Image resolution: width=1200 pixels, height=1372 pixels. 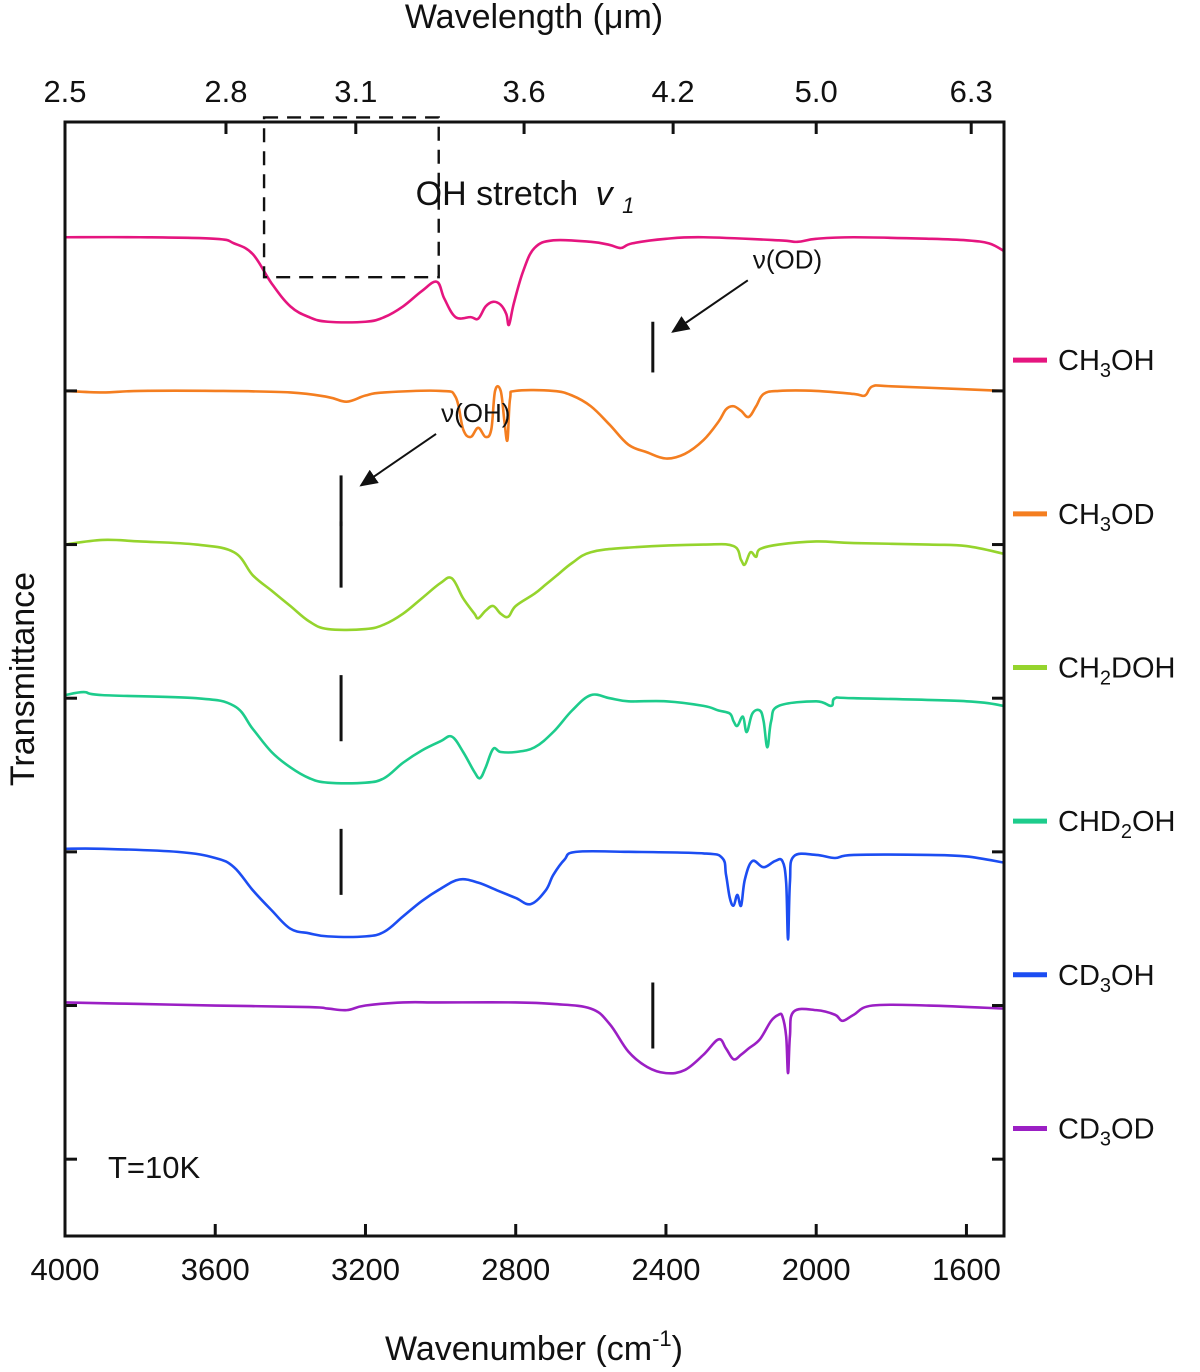 What do you see at coordinates (677, 1349) in the screenshot?
I see `x-axis-title-close: )` at bounding box center [677, 1349].